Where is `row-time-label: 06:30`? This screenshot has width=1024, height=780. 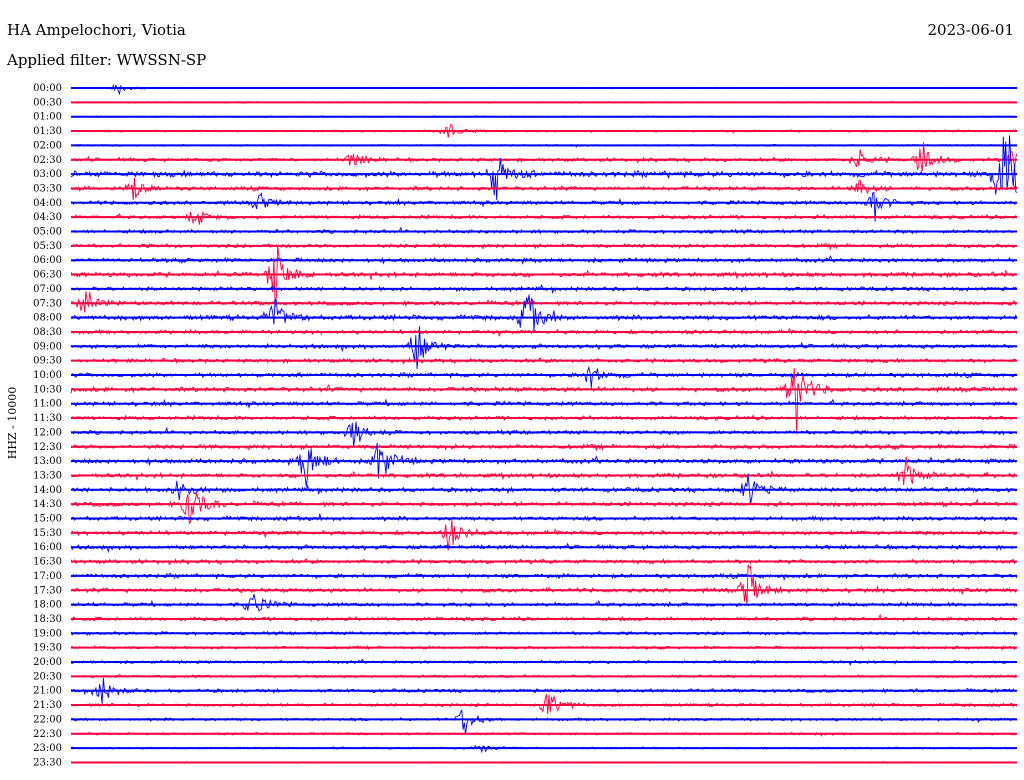 row-time-label: 06:30 is located at coordinates (47, 275).